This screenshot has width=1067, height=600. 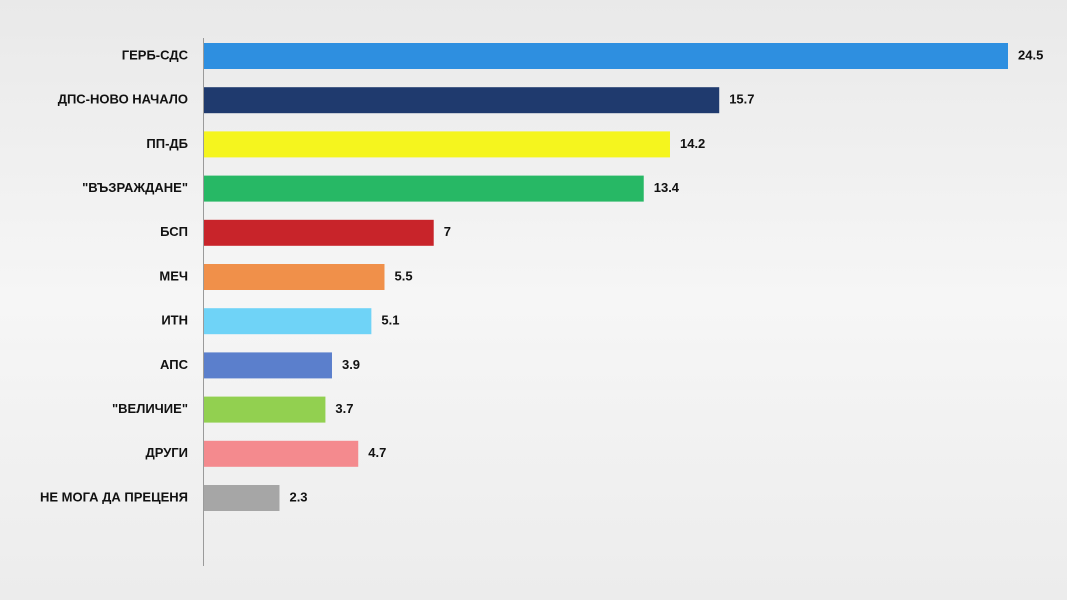 I want to click on value-label: 5.1, so click(x=390, y=320).